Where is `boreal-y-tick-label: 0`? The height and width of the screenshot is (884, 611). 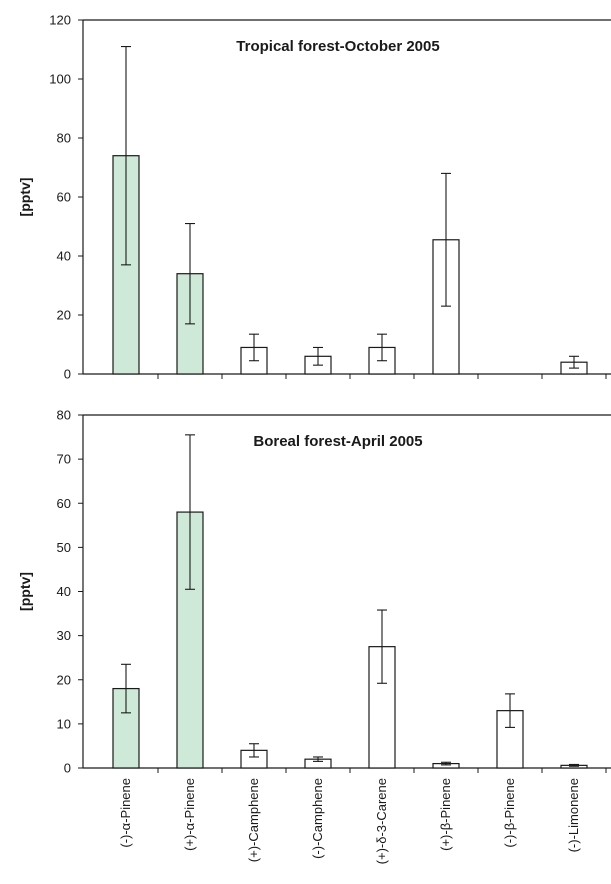 boreal-y-tick-label: 0 is located at coordinates (67, 768).